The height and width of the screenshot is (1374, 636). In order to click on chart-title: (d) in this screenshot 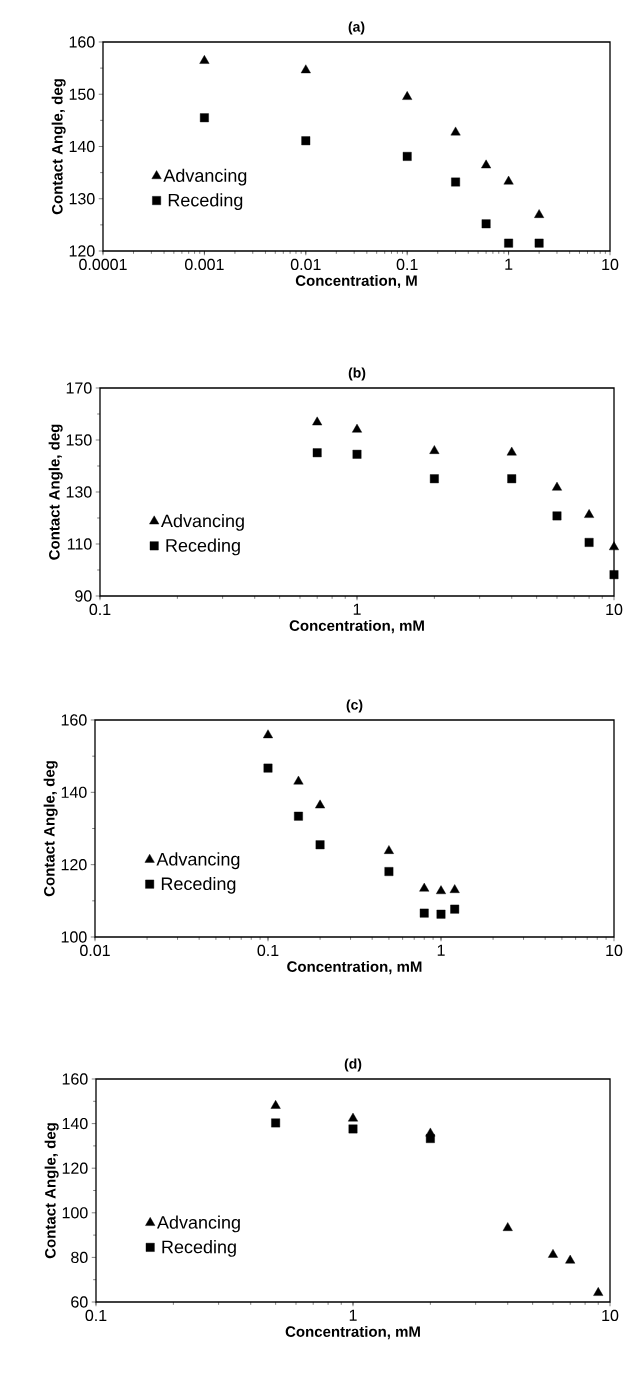, I will do `click(353, 1065)`.